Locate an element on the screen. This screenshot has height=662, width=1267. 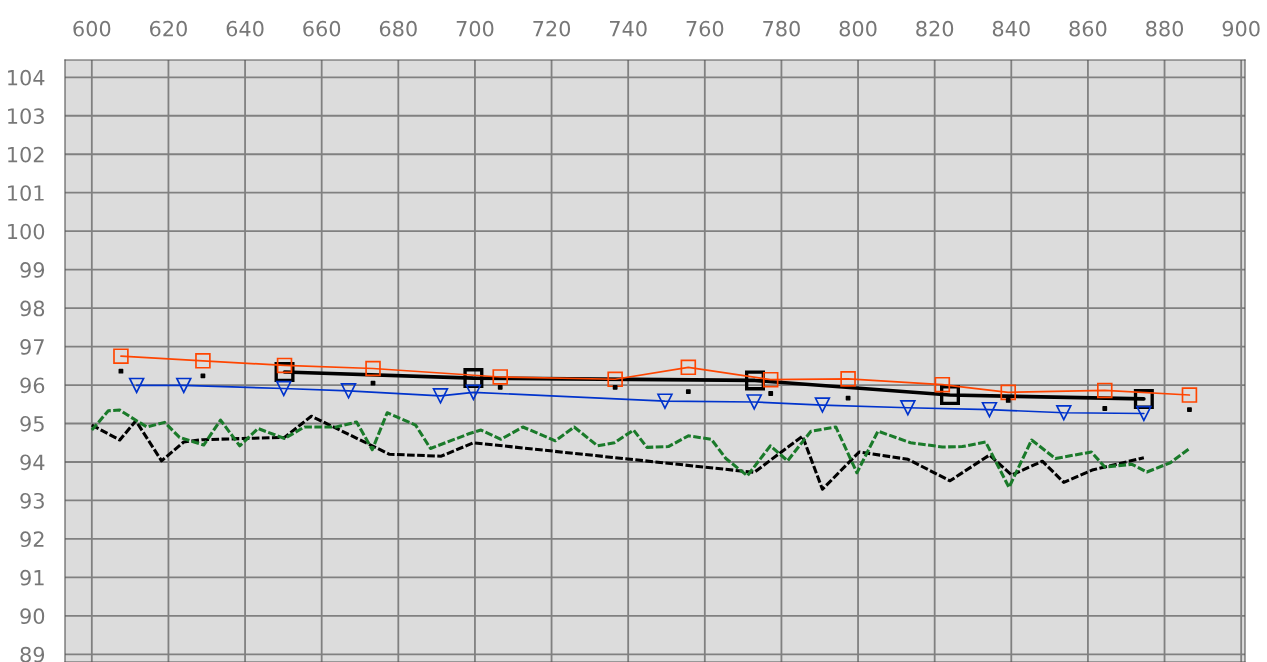
y-tick-label: 104 is located at coordinates (26, 77).